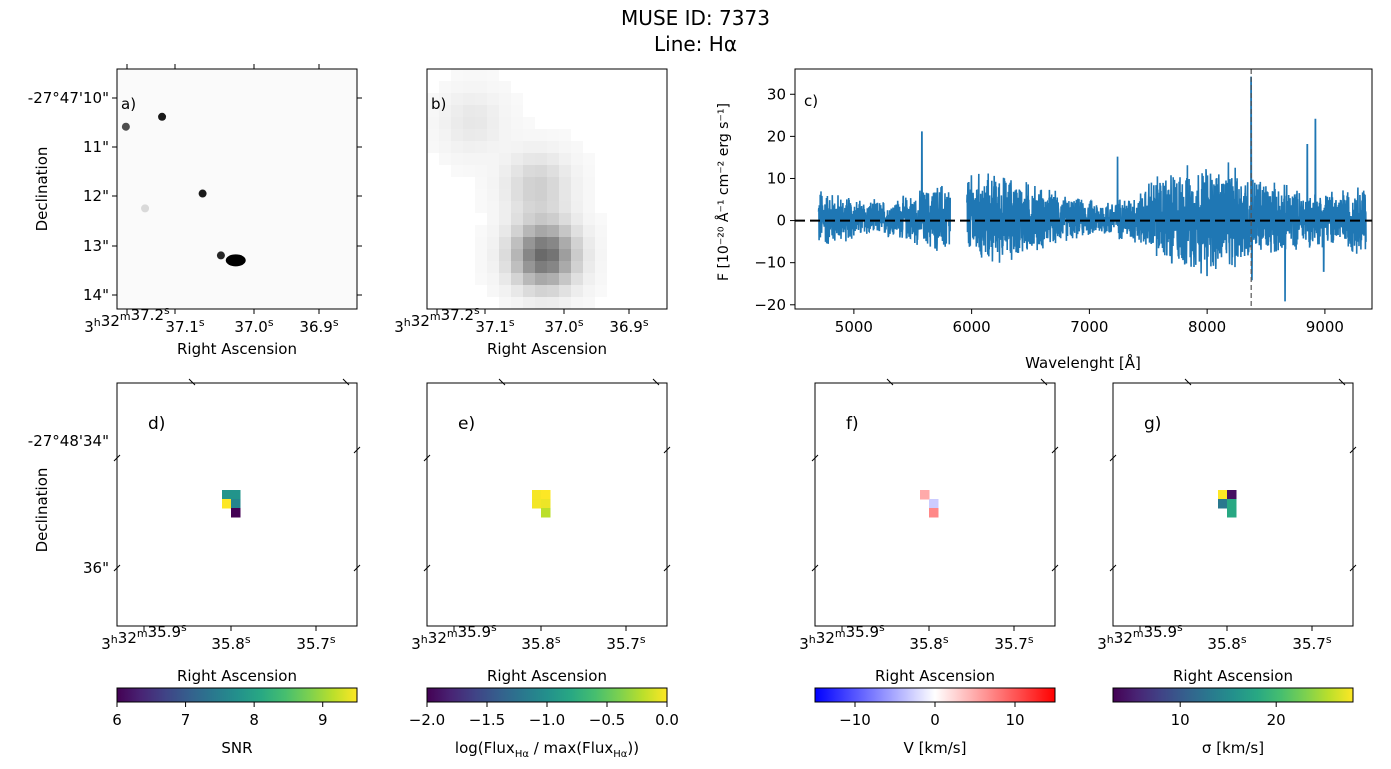 This screenshot has height=769, width=1391. What do you see at coordinates (96, 246) in the screenshot?
I see `panel-a-ytick-label-3: 13"` at bounding box center [96, 246].